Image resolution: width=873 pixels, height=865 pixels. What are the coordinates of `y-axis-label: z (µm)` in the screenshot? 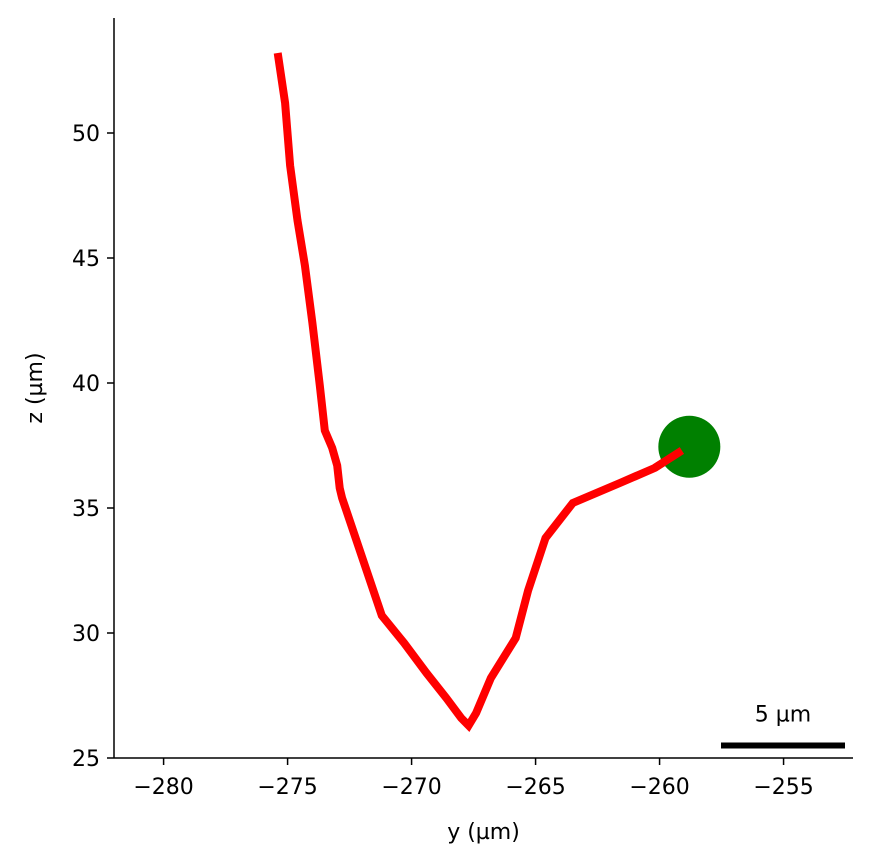 It's located at (35, 387).